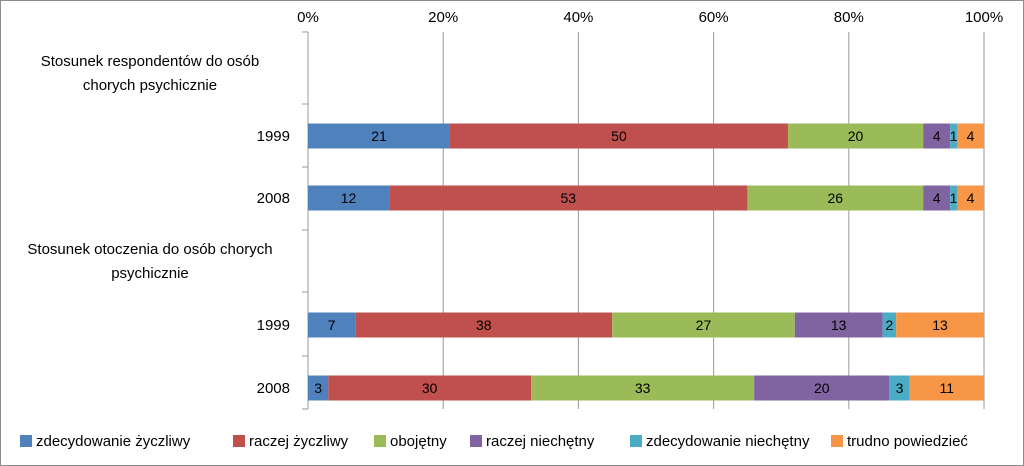 The image size is (1024, 466). Describe the element at coordinates (849, 17) in the screenshot. I see `x-tick-label: 80%` at that location.